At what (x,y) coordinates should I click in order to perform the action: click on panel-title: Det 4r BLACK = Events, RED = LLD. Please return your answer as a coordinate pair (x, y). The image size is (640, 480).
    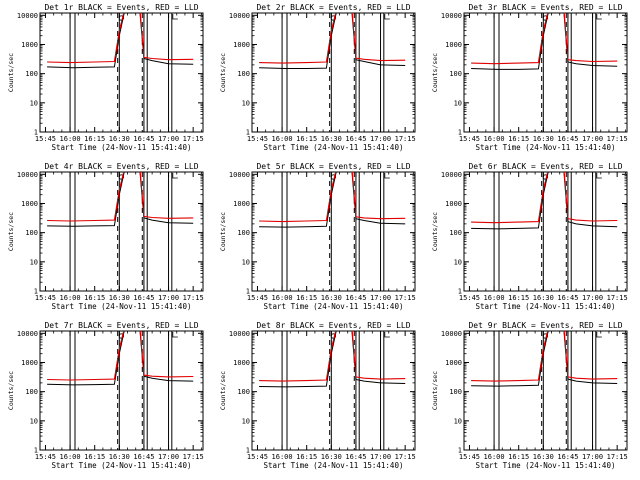
    Looking at the image, I should click on (121, 166).